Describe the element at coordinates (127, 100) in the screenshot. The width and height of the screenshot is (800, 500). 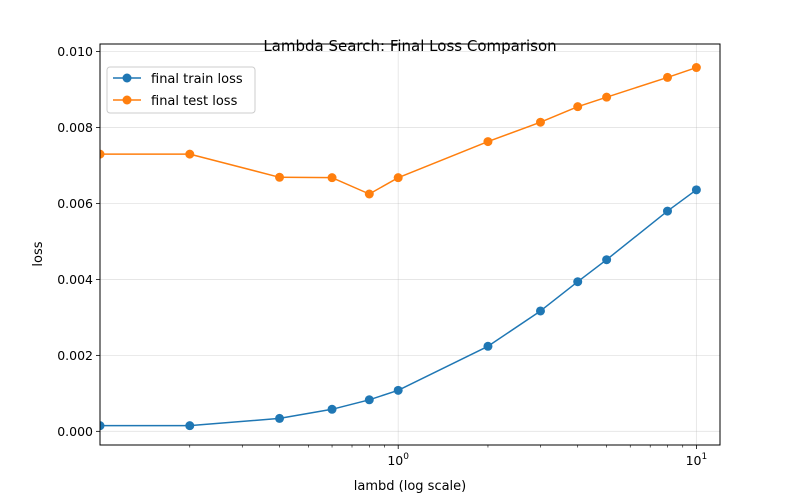
I see `legend-marker-test` at that location.